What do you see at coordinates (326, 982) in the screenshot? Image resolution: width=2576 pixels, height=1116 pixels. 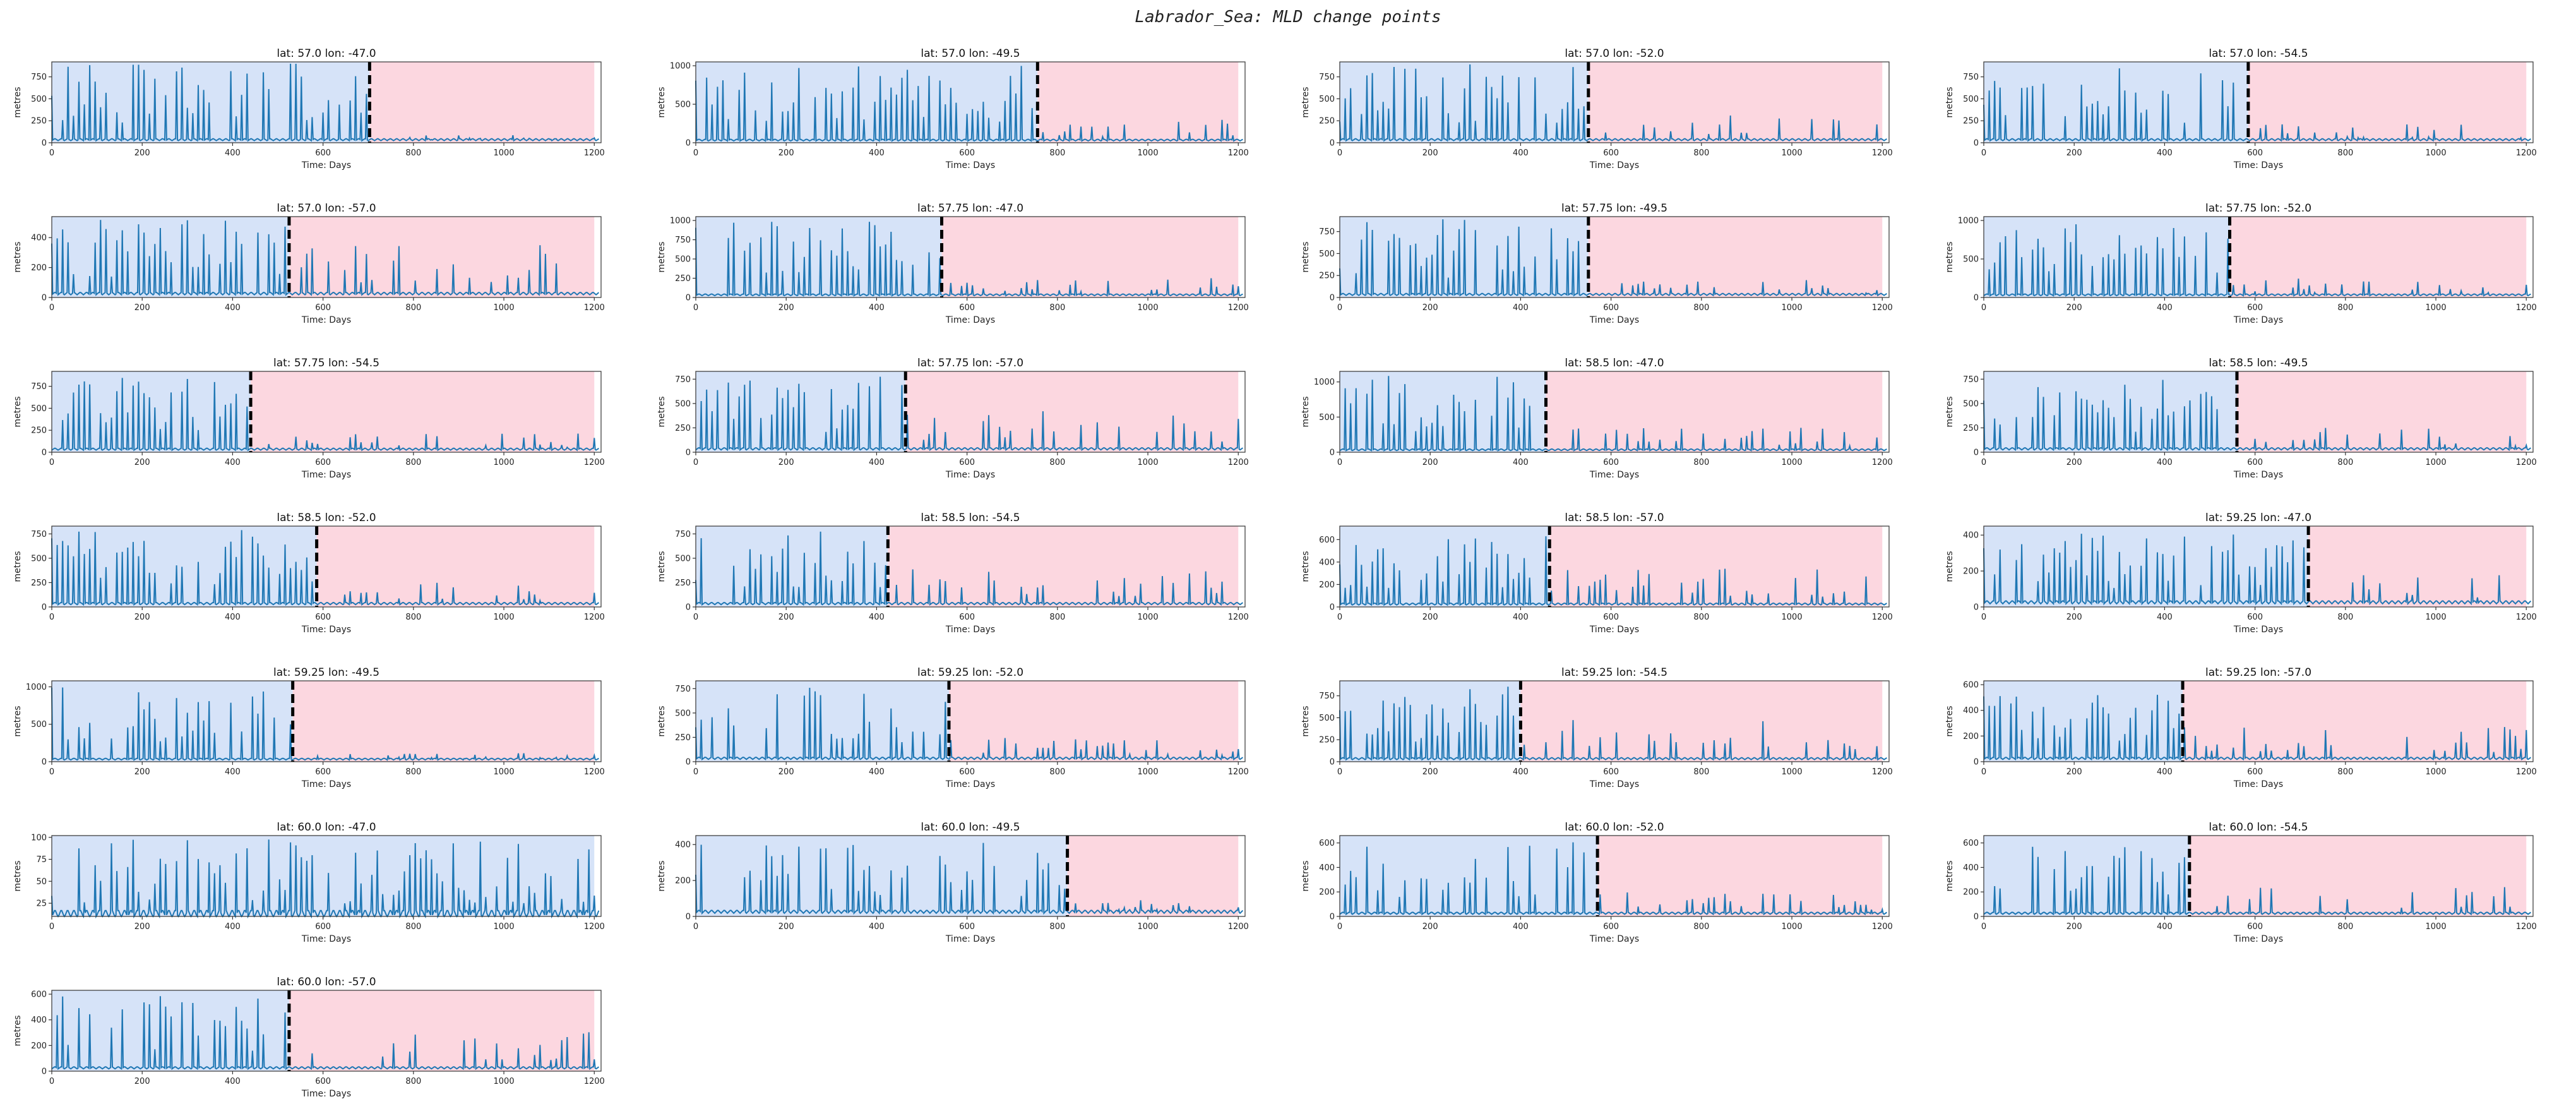 I see `panel-title: lat: 60.0 lon: -57.0` at bounding box center [326, 982].